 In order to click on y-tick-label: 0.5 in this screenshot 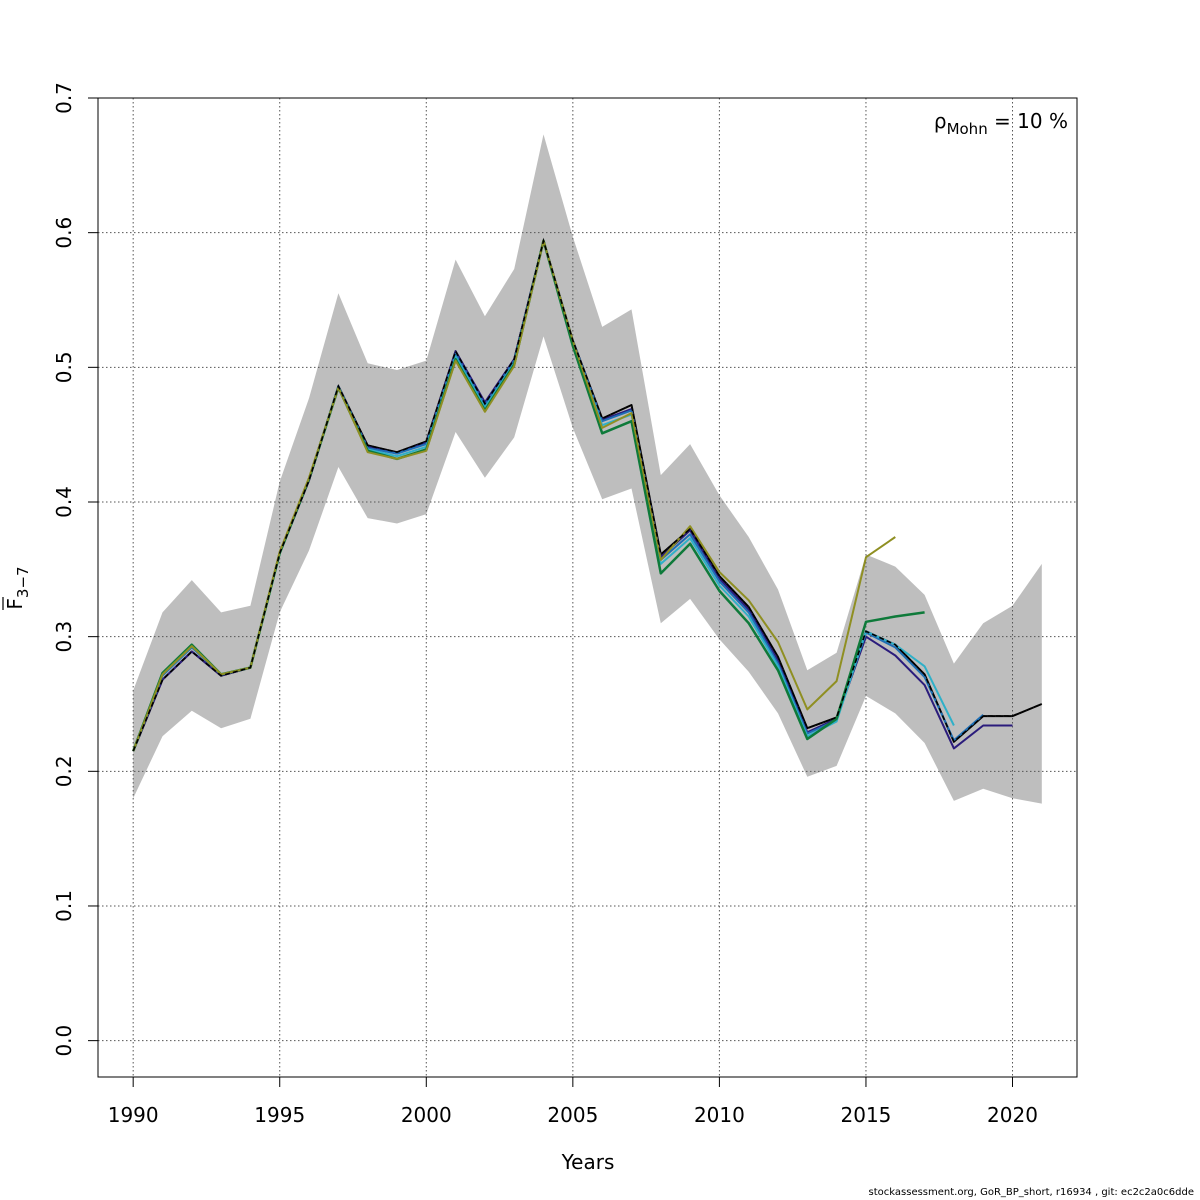, I will do `click(64, 367)`.